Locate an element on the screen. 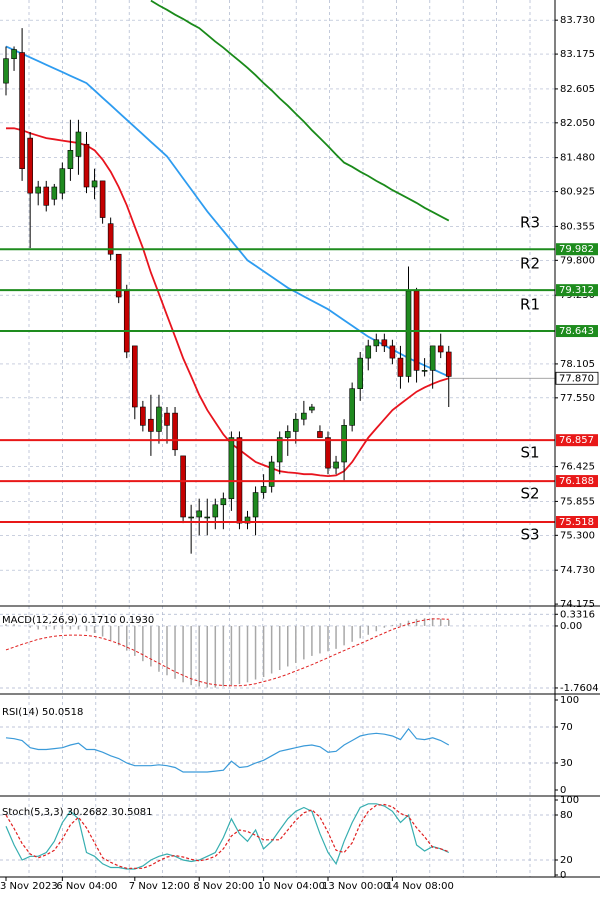  x-tick-label: 3 Nov 2023 is located at coordinates (29, 886).